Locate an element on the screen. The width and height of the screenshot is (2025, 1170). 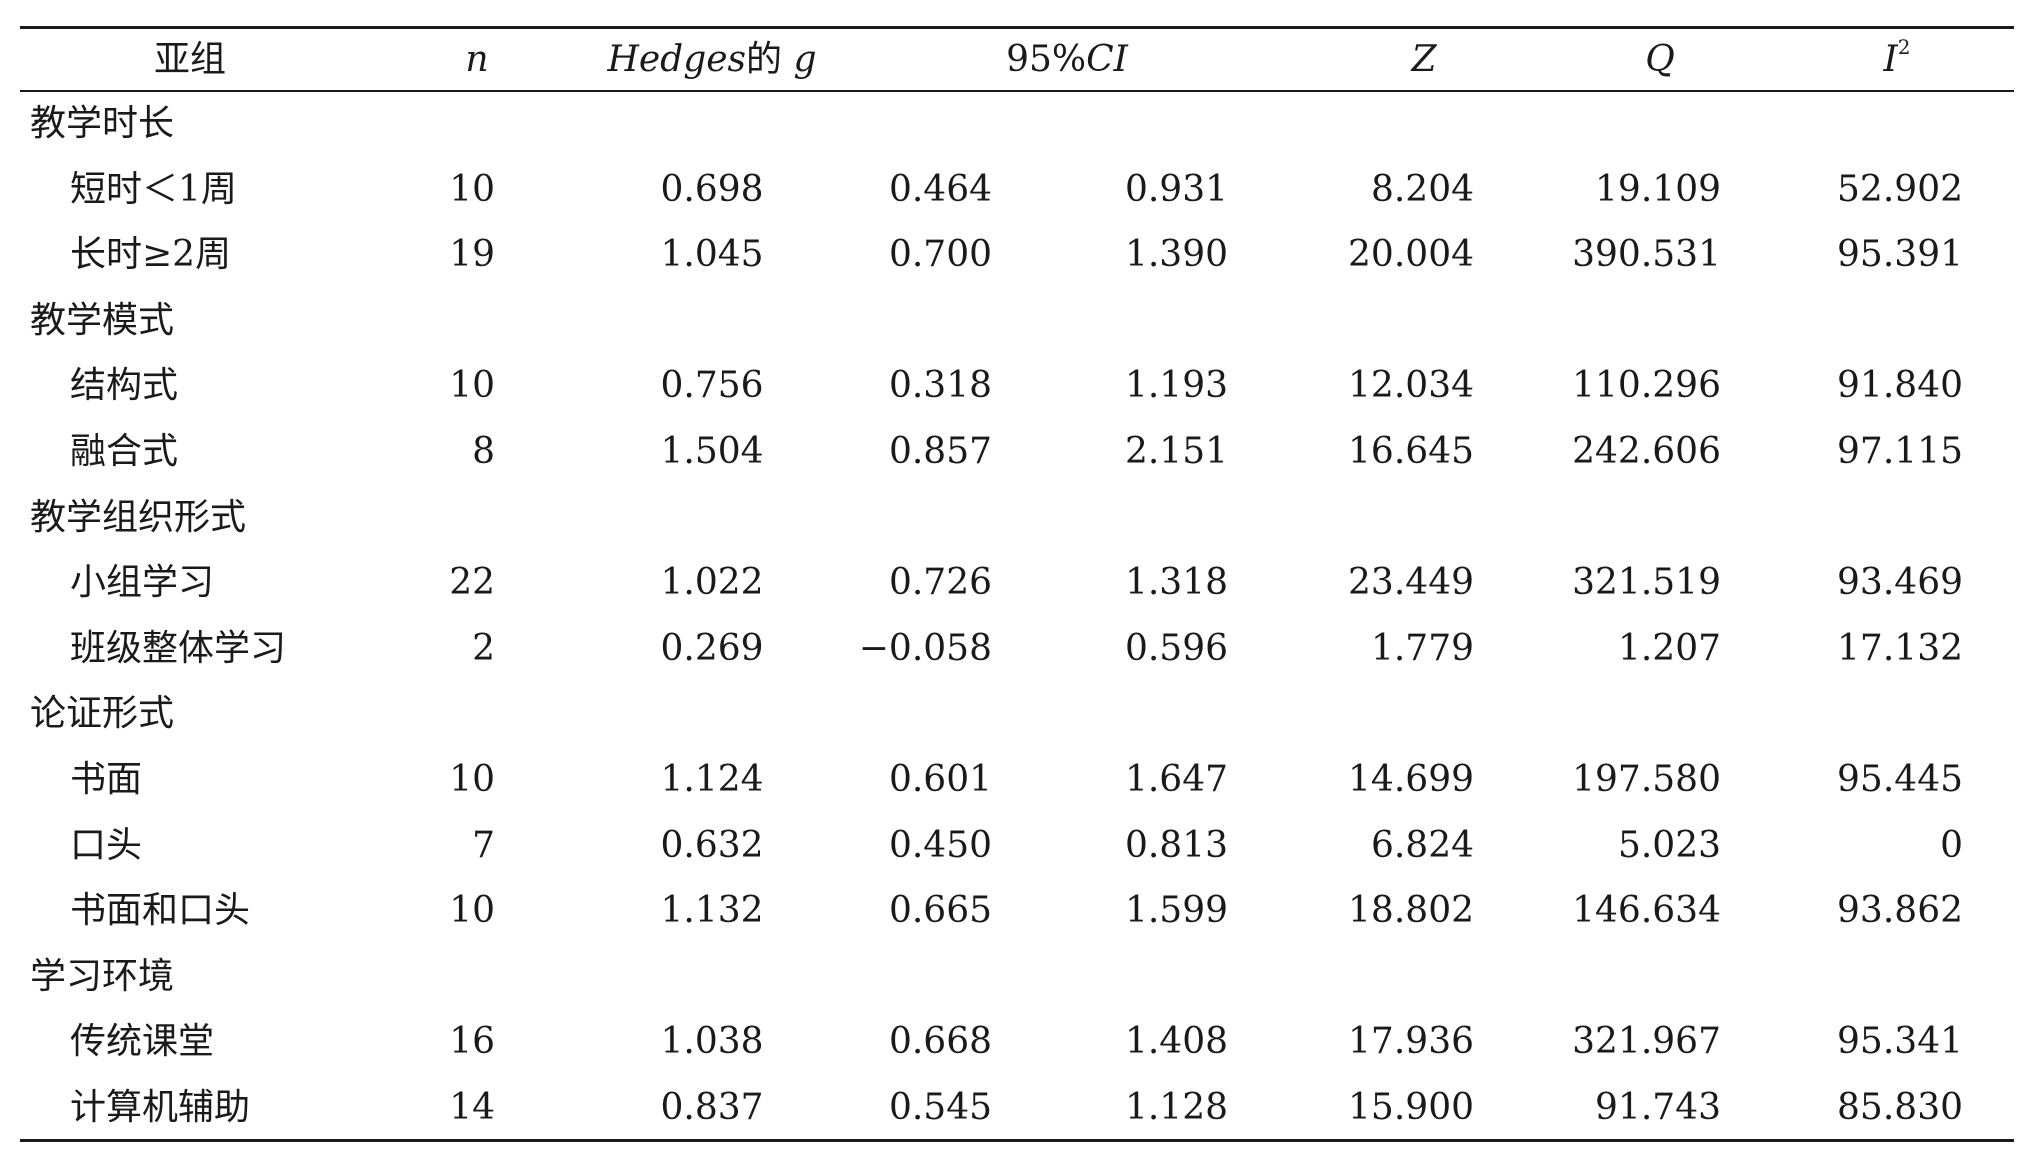
cell-i2: 0 is located at coordinates (1951, 845).